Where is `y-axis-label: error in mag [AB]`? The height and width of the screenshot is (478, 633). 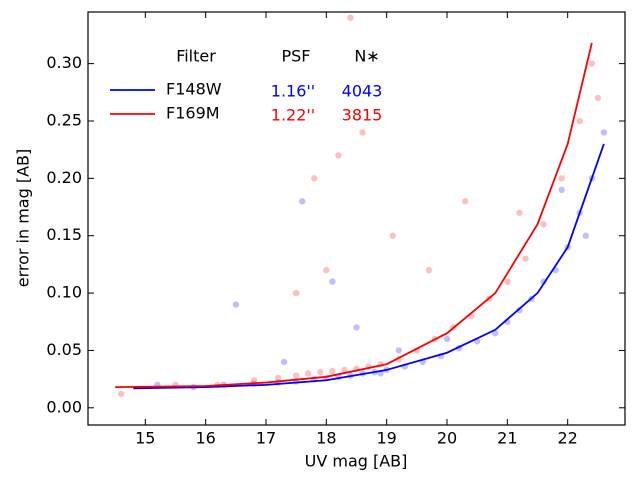 y-axis-label: error in mag [AB] is located at coordinates (23, 218).